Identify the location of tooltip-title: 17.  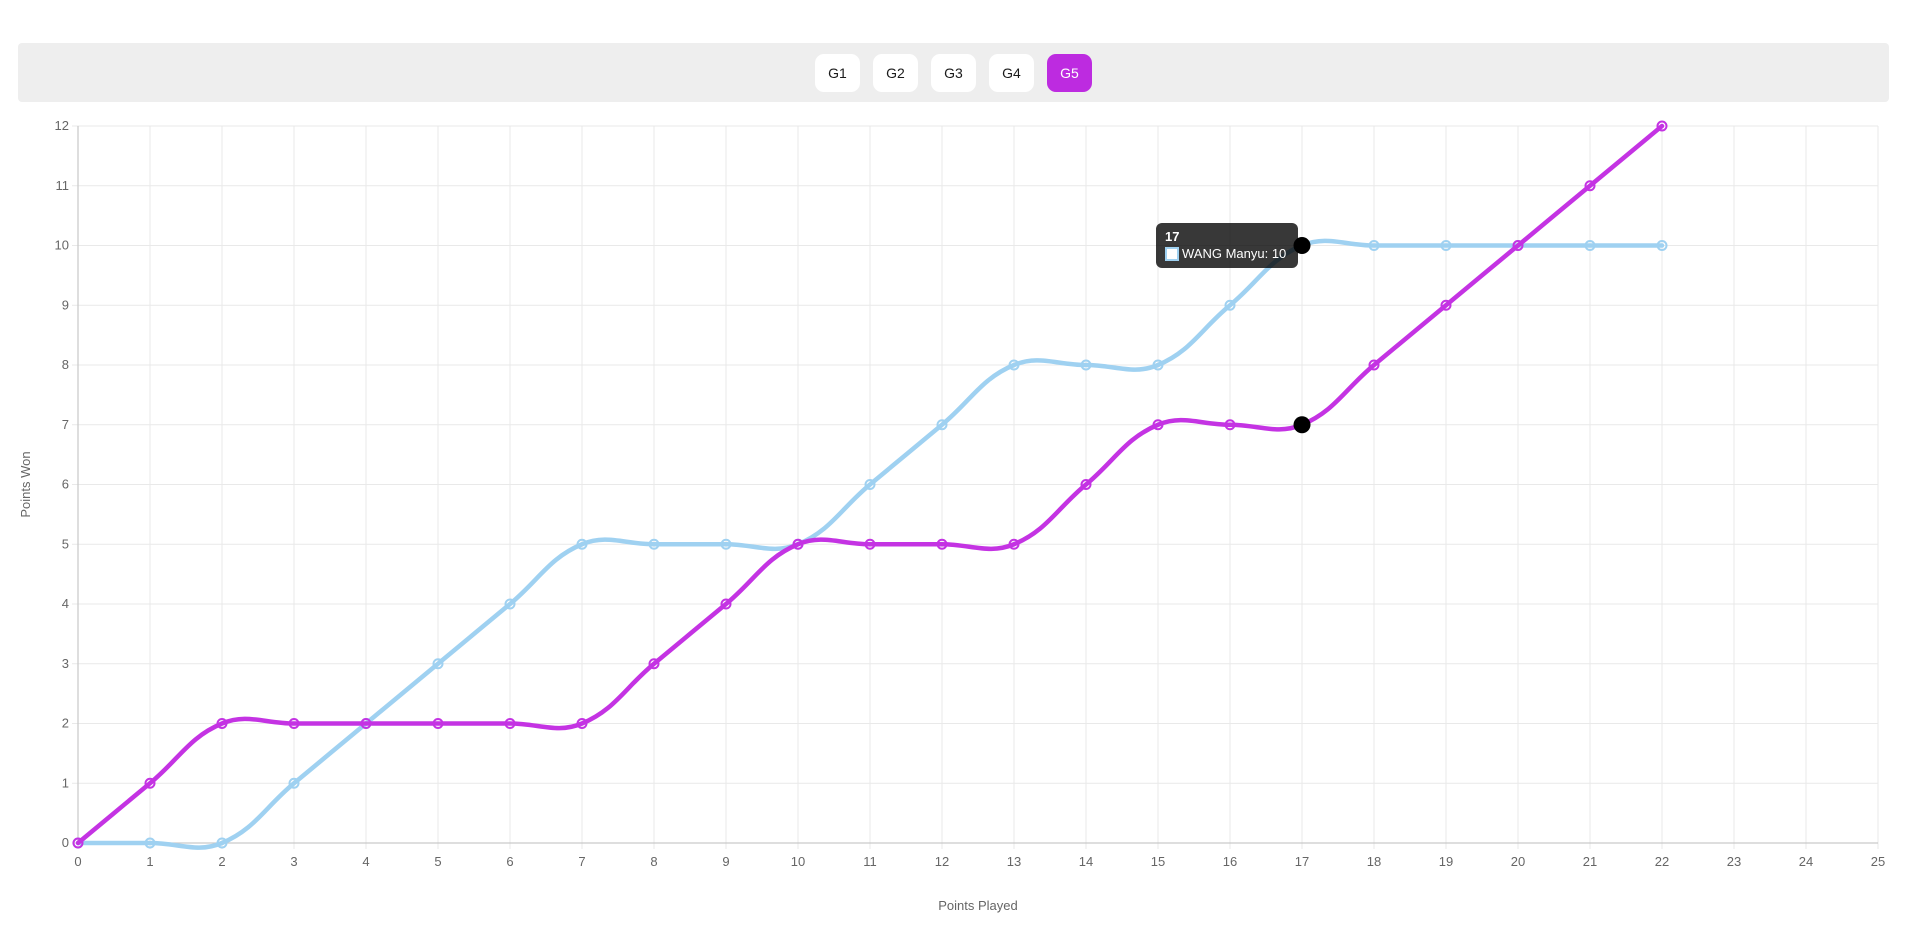
(1172, 236).